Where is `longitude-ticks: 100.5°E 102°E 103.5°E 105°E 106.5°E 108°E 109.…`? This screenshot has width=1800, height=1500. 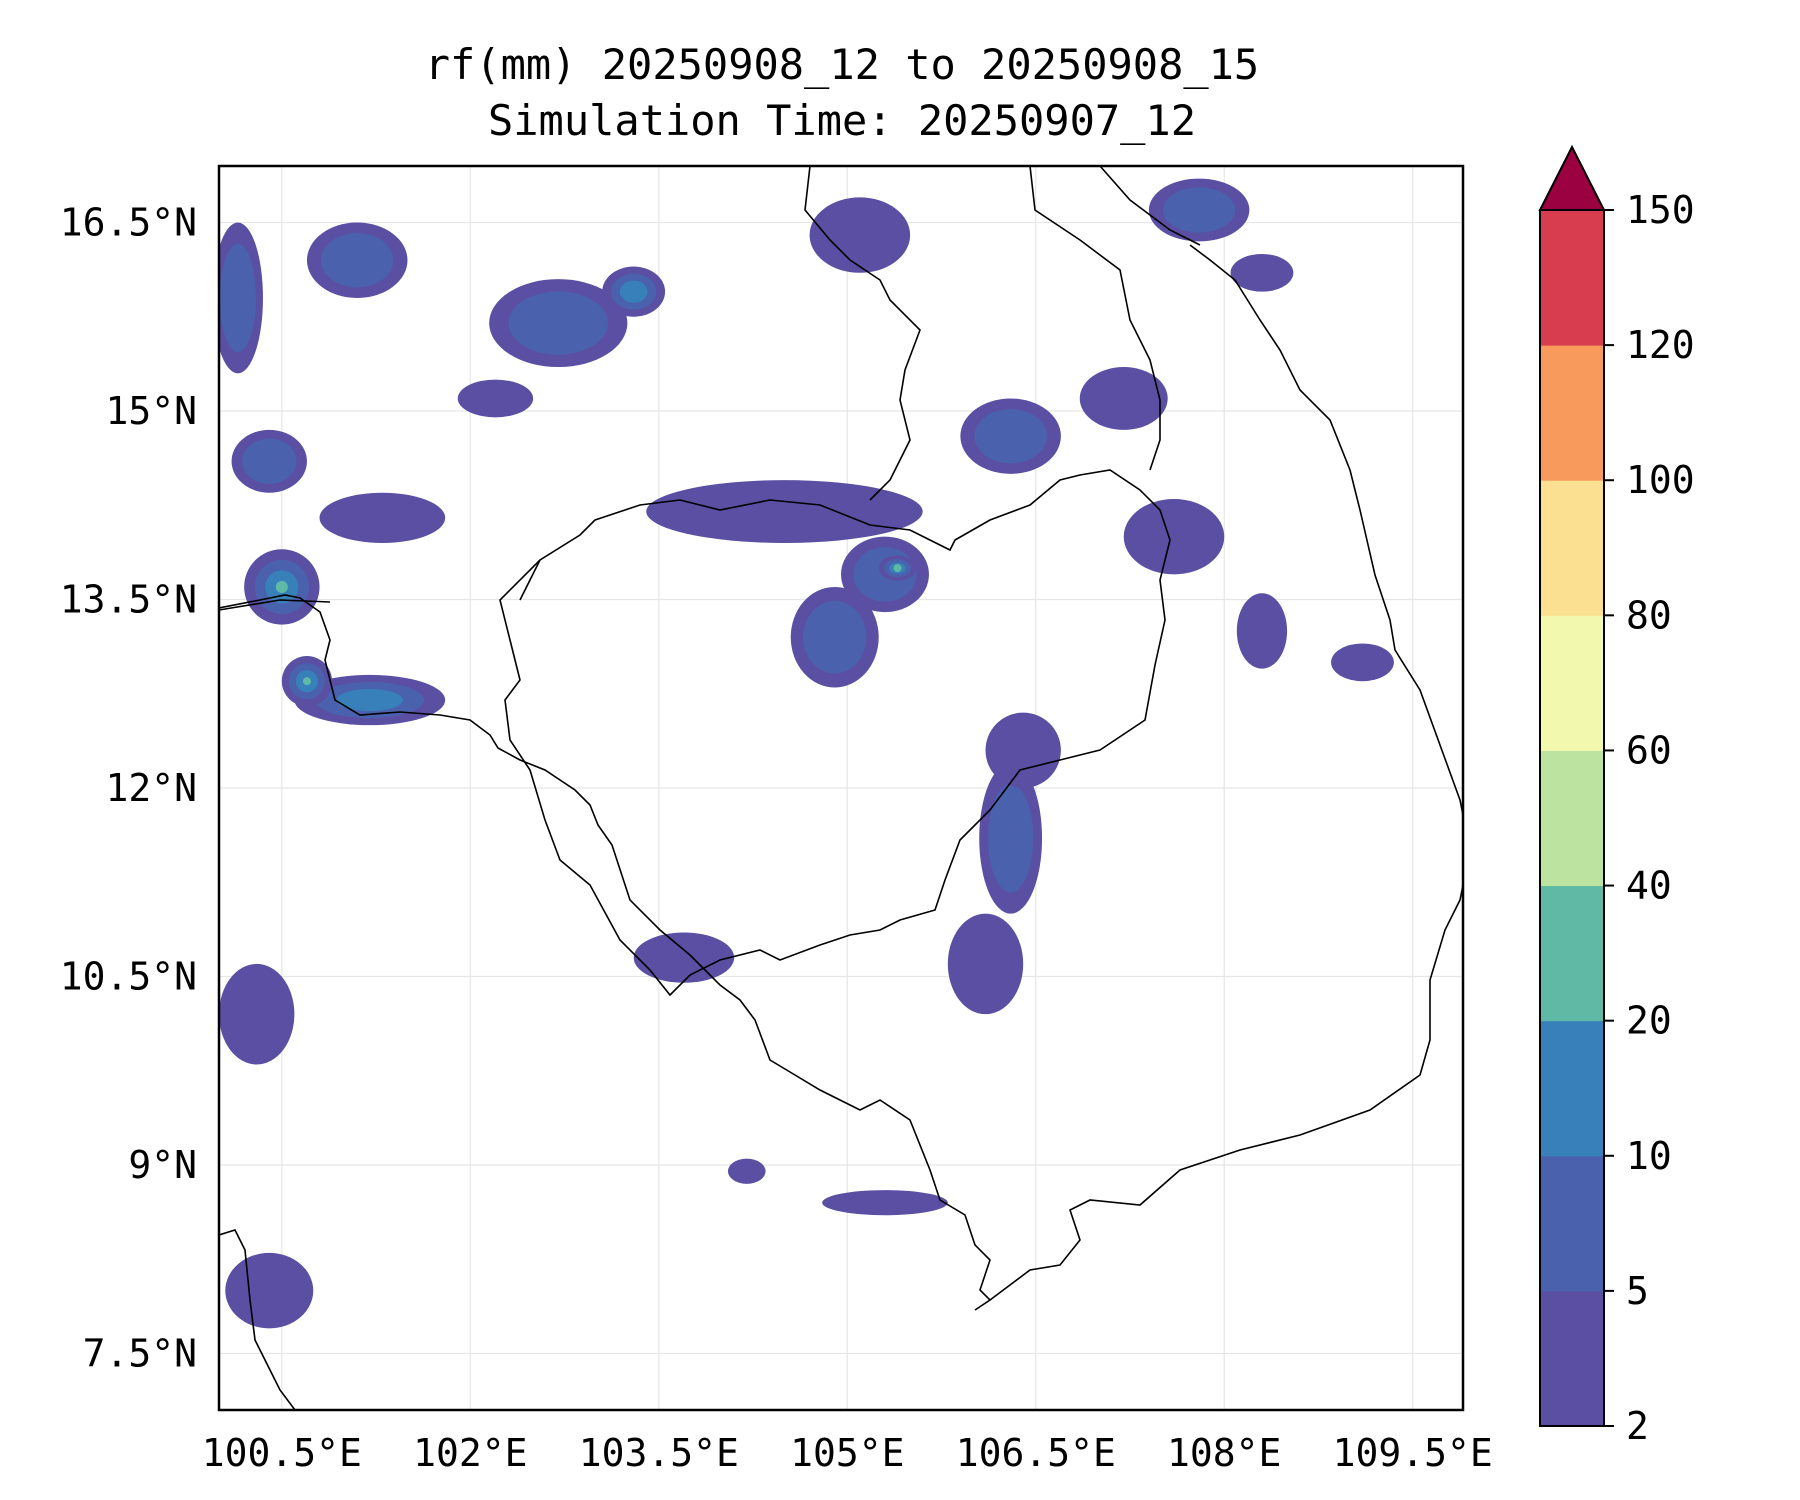
longitude-ticks: 100.5°E 102°E 103.5°E 105°E 106.5°E 108°E 109.… is located at coordinates (847, 1453).